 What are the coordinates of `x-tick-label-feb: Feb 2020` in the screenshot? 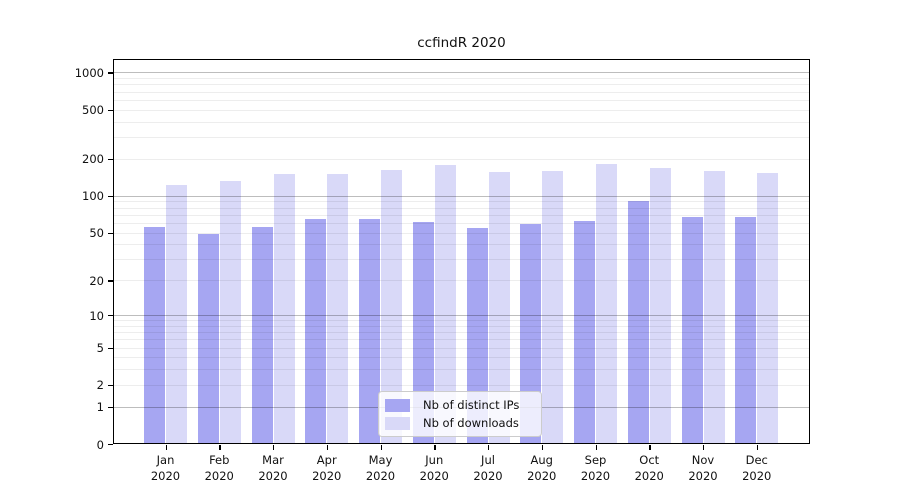 It's located at (219, 468).